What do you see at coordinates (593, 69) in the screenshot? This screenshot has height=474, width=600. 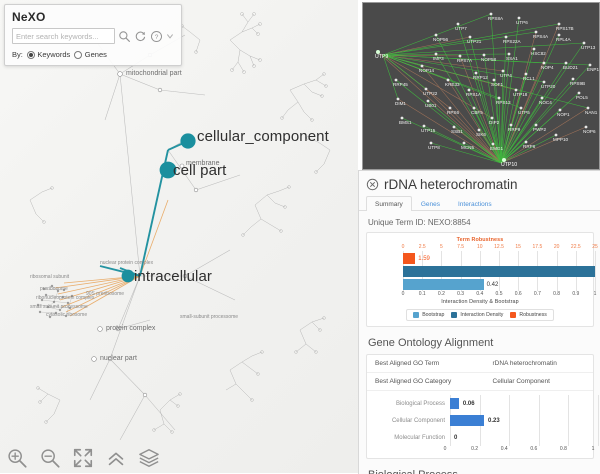 I see `gene-label: ENP1` at bounding box center [593, 69].